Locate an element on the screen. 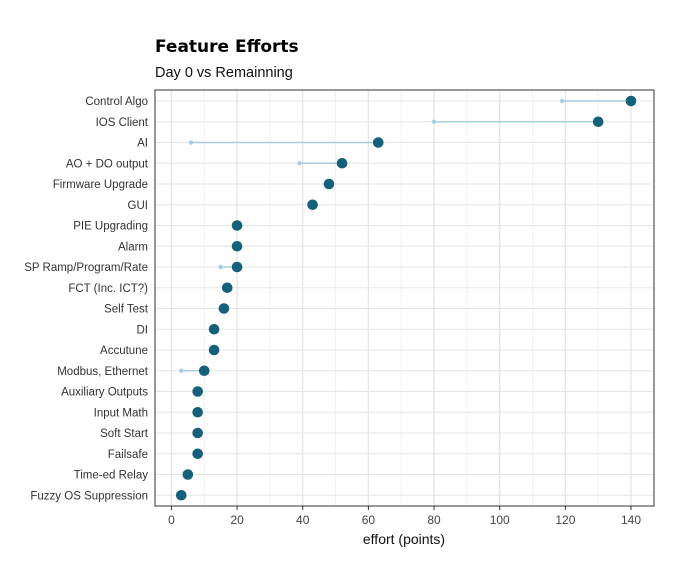 The width and height of the screenshot is (674, 578). category-label: GUI is located at coordinates (138, 206).